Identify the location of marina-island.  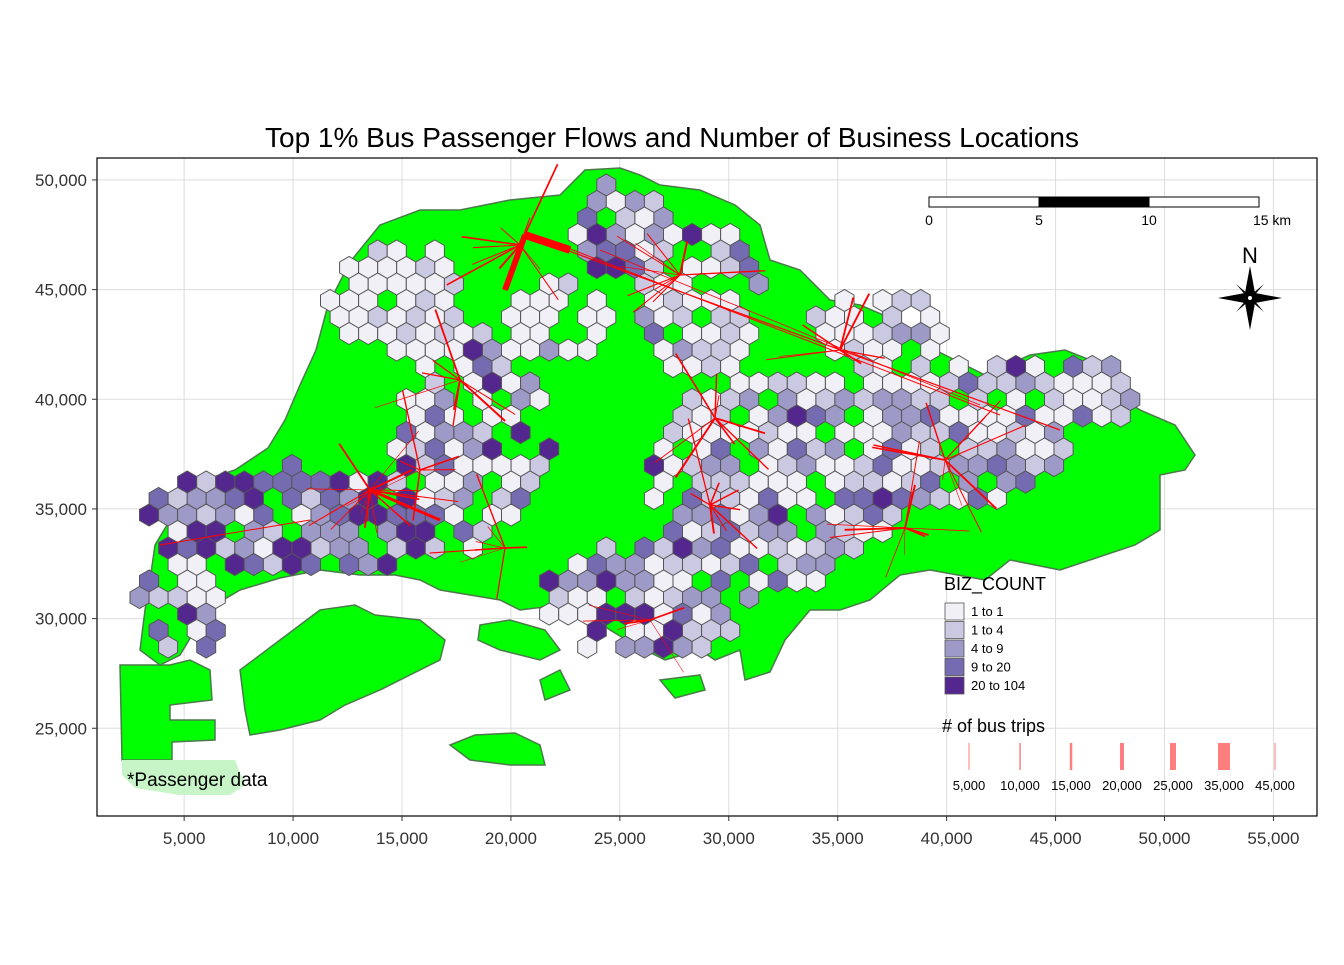
(682, 686).